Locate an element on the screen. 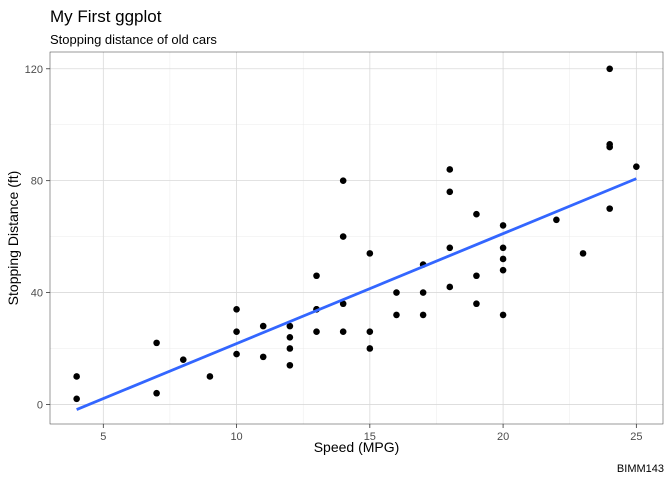  x-axis: 5 10 15 20 25 is located at coordinates (371, 433).